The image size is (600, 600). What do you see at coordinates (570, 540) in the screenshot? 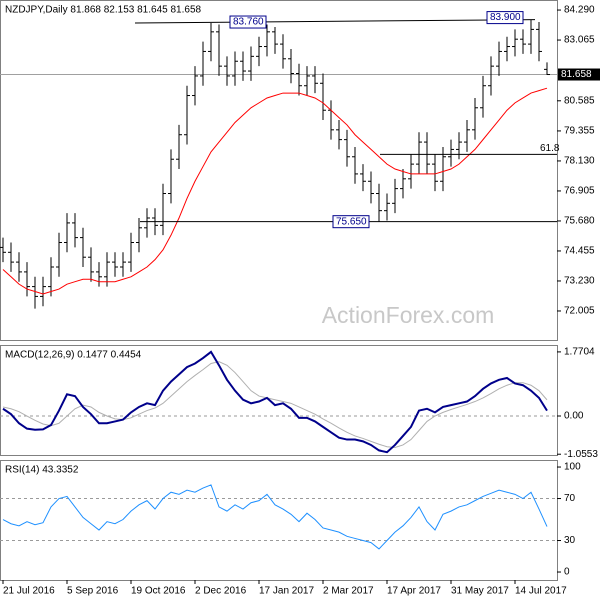
I see `y-tick-label: 30` at bounding box center [570, 540].